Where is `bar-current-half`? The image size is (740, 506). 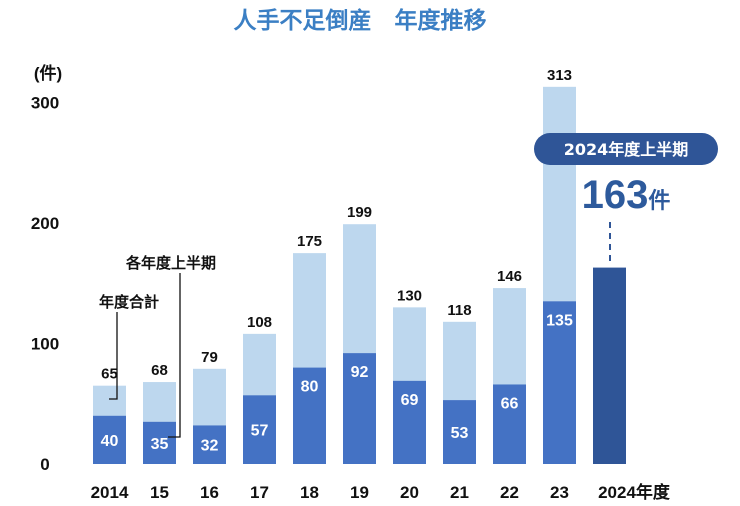
bar-current-half is located at coordinates (609, 365).